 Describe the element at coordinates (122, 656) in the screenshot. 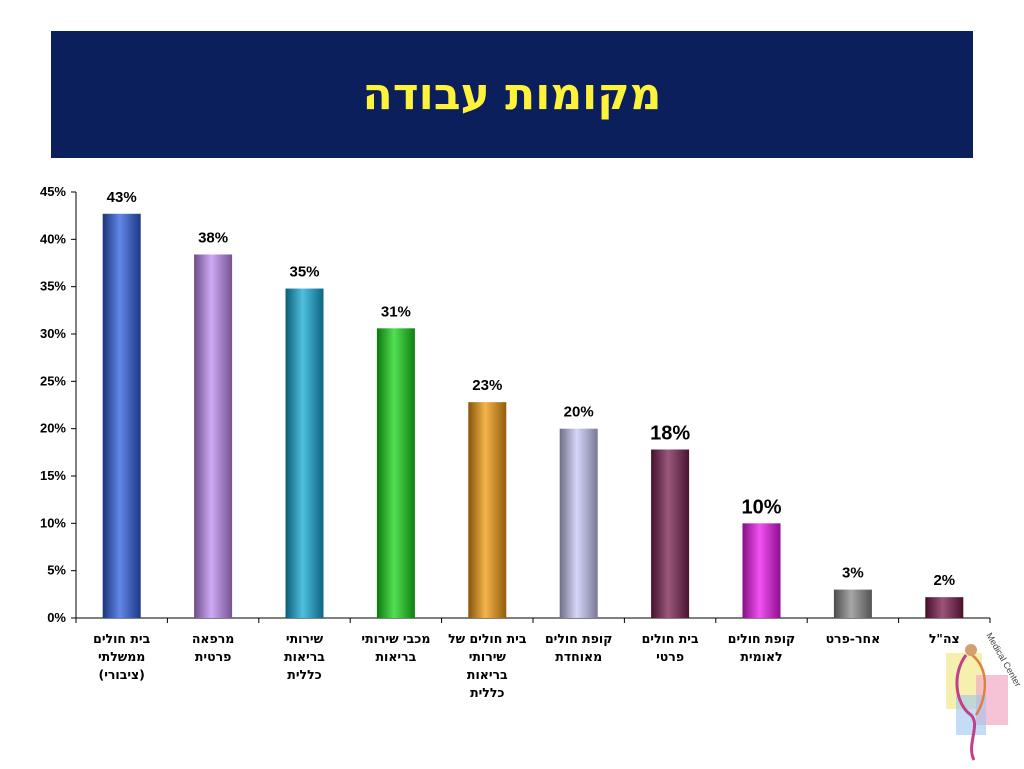

I see `category-label: בית חולים ממשלתי (ציבורי)` at that location.